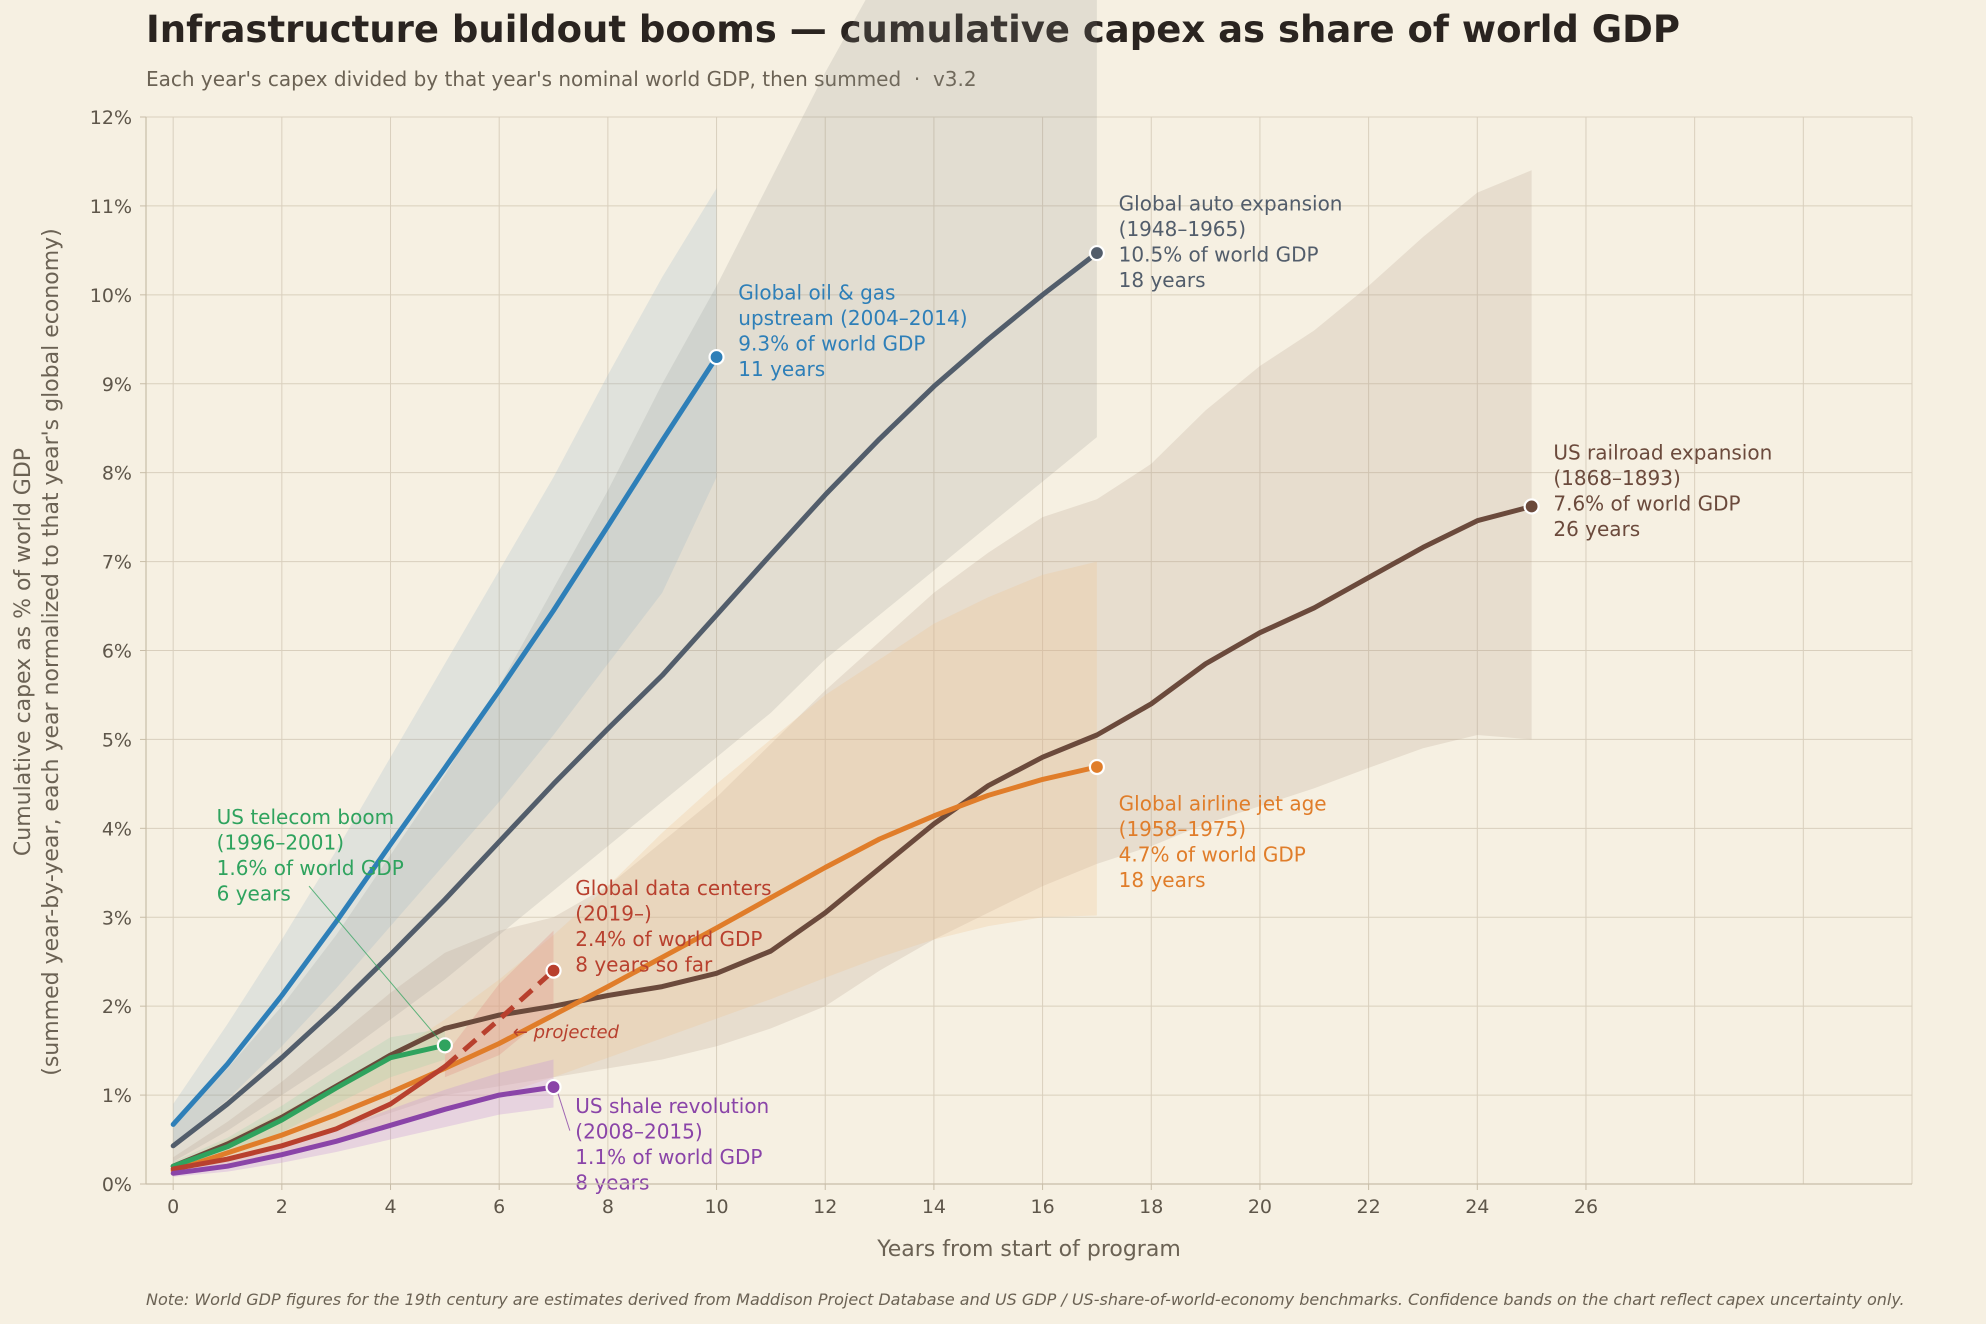 Image resolution: width=1986 pixels, height=1324 pixels. I want to click on shale-annotation-line: 1.1% of world GDP, so click(668, 1157).